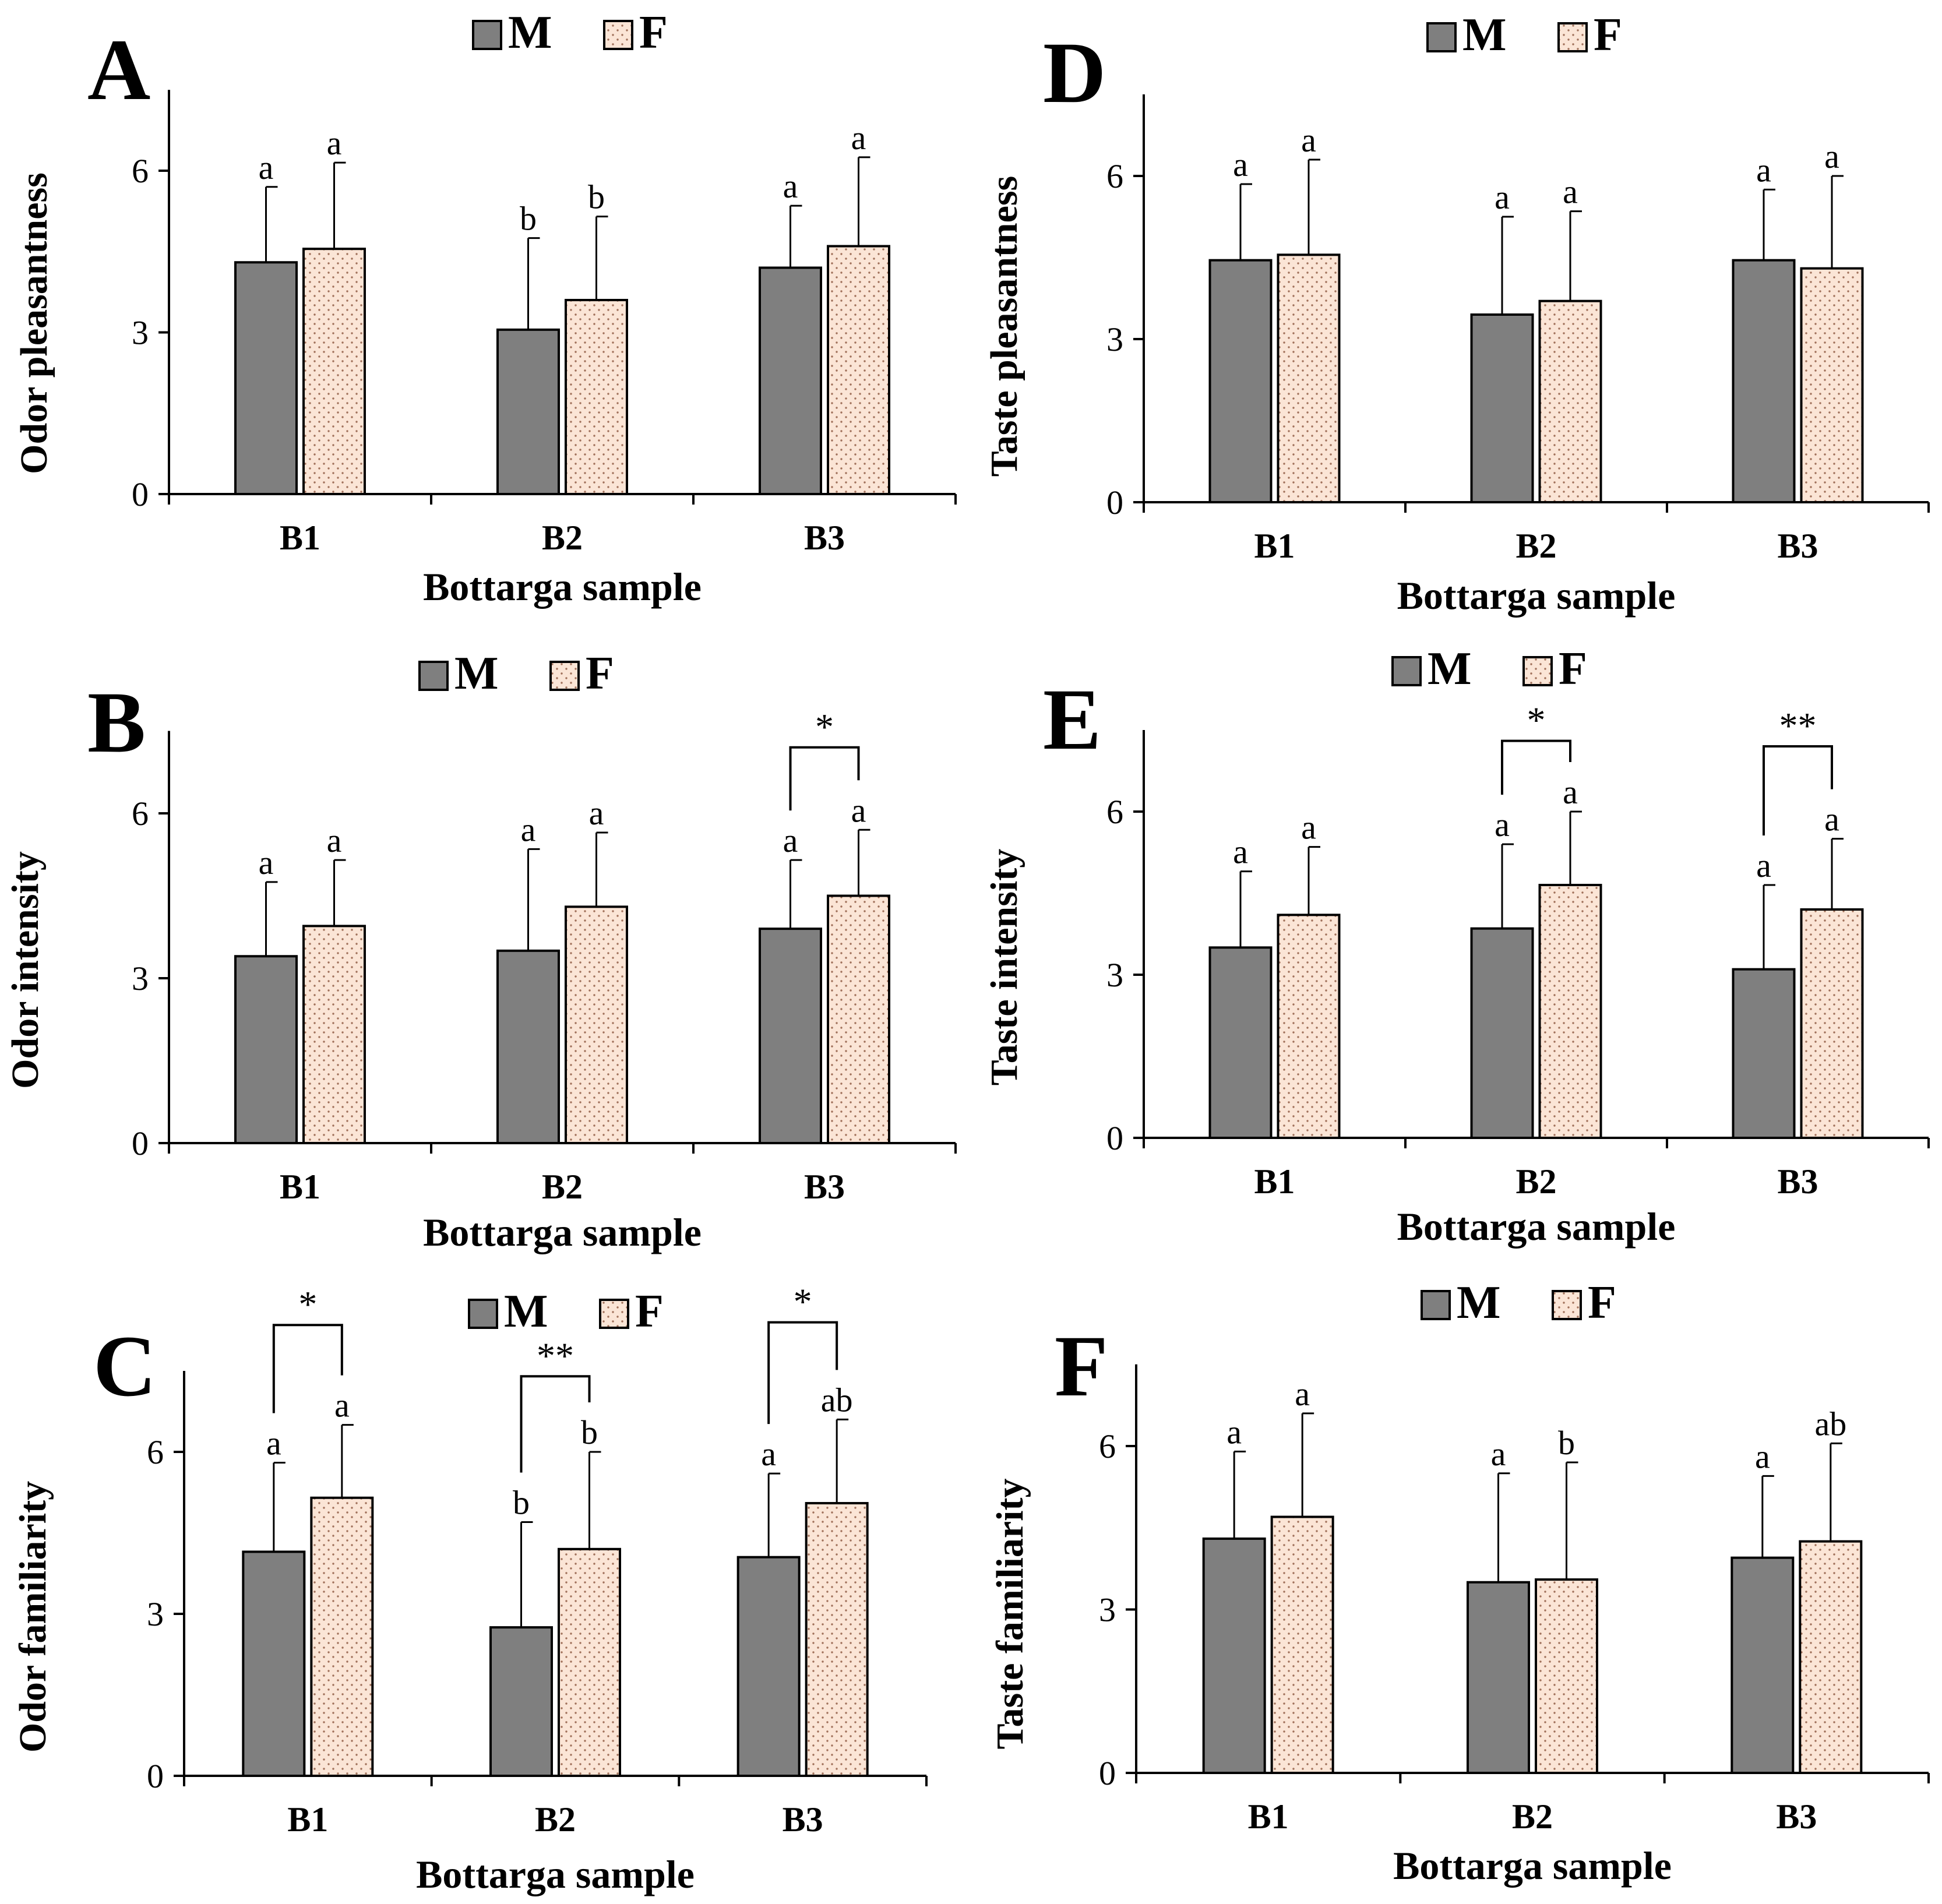 The image size is (1942, 1904). Describe the element at coordinates (1072, 719) in the screenshot. I see `panel-letter: E` at that location.